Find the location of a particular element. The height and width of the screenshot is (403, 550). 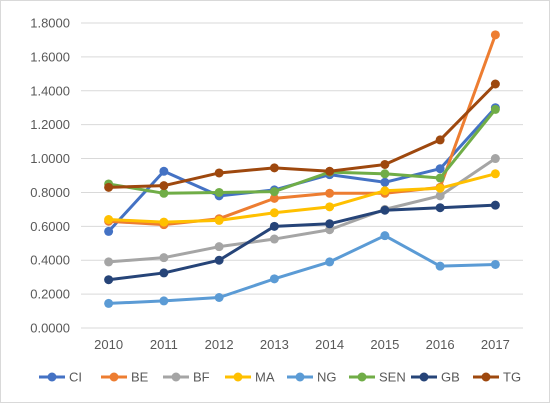

y-tick-label: 0.4000 is located at coordinates (50, 260).